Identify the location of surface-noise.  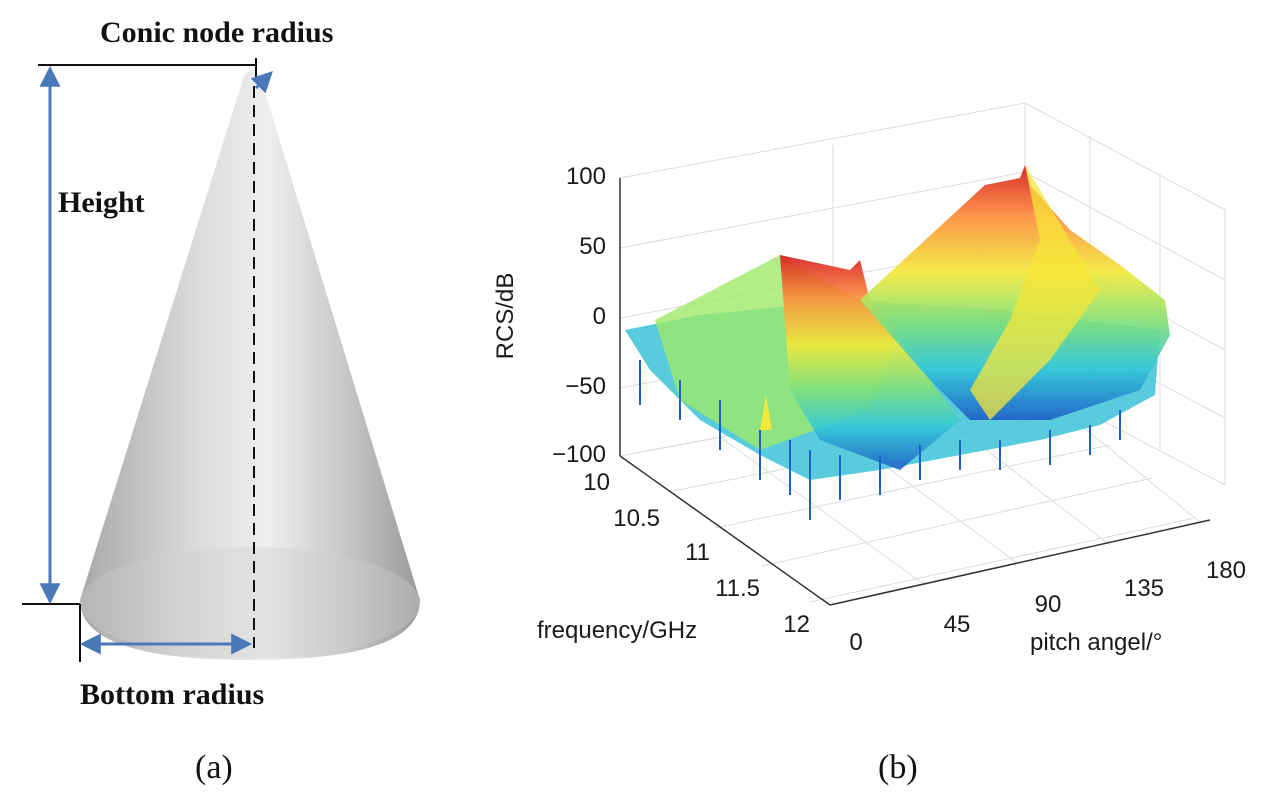
(880, 440).